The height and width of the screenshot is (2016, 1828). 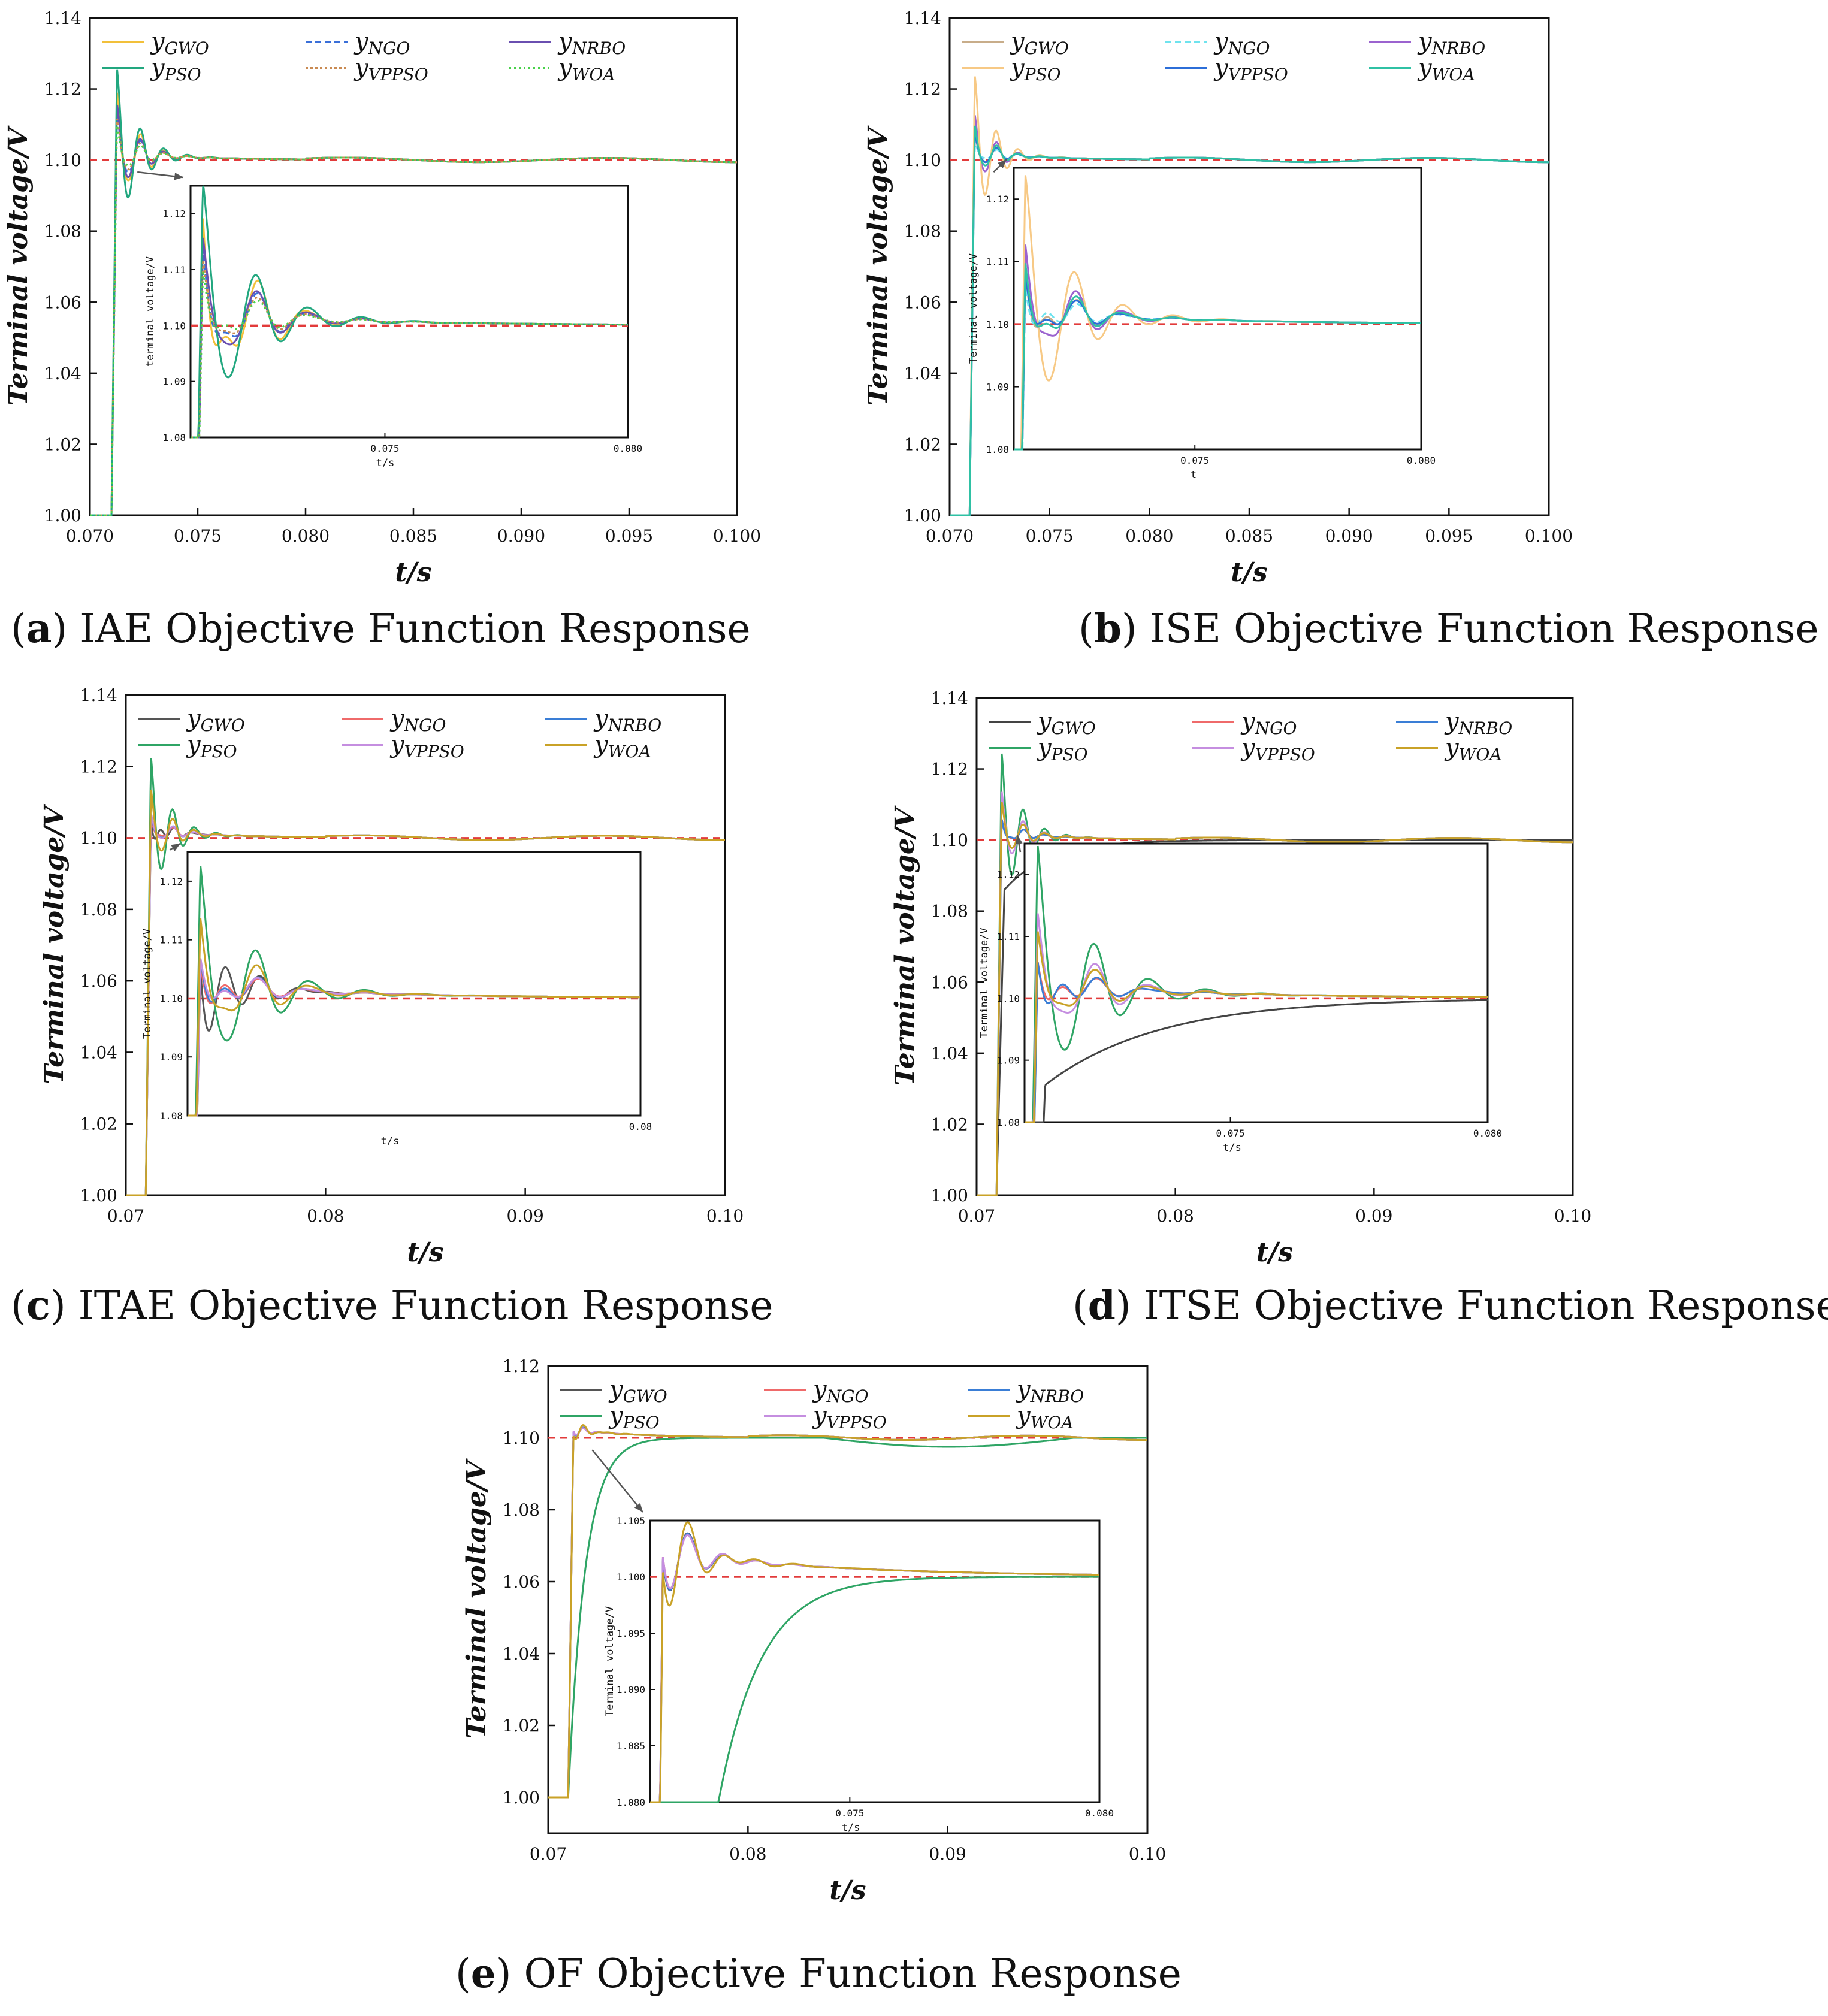 What do you see at coordinates (1484, 629) in the screenshot?
I see `caption-b-text: ISE Objective Function Response` at bounding box center [1484, 629].